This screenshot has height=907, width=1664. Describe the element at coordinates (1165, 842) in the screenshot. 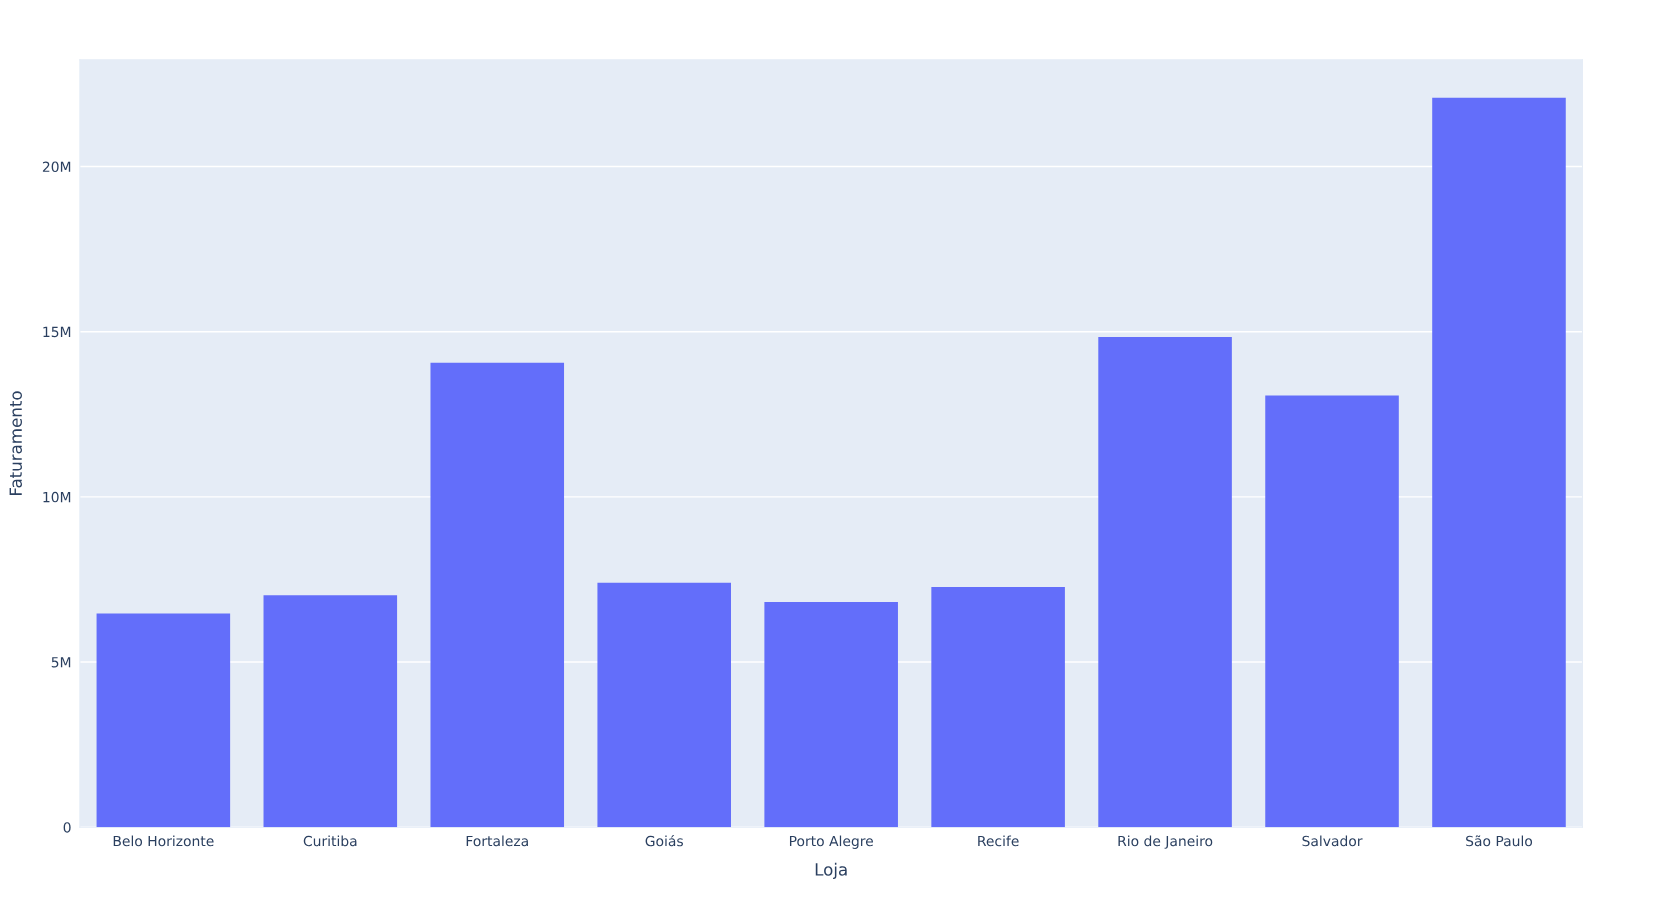

I see `x-tick-label: Rio de Janeiro` at that location.